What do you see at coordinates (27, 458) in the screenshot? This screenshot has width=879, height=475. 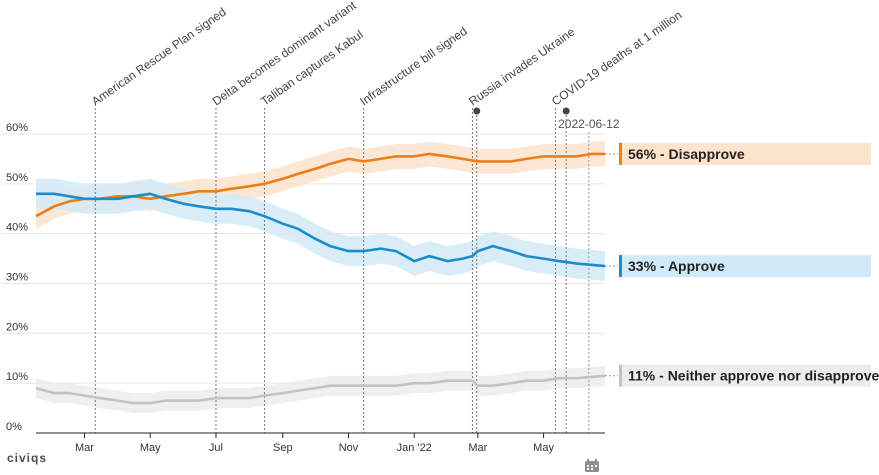 I see `civiqs-logo: civiqs` at bounding box center [27, 458].